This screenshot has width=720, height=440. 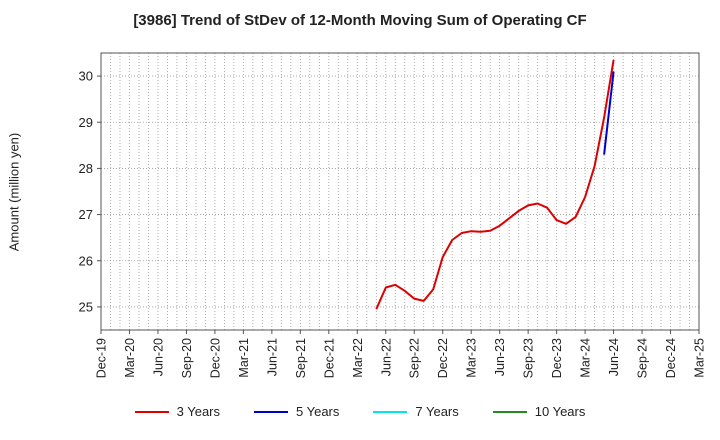 I want to click on x-tick-label: Sep-23, so click(x=529, y=358).